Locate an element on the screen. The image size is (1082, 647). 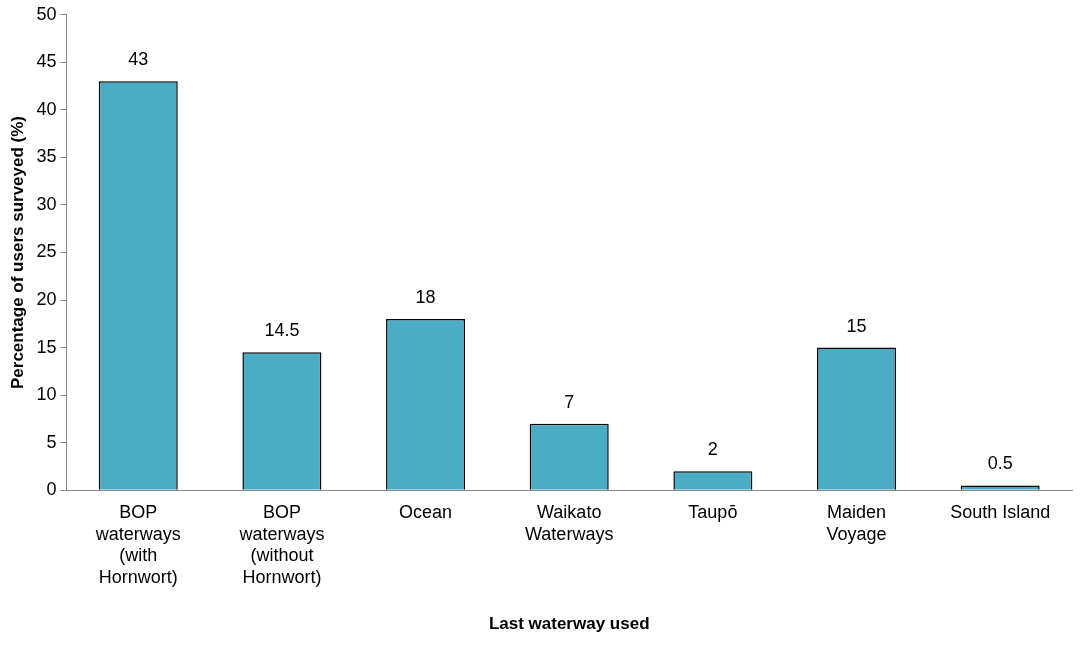
y-axis-title: Percentage of users surveyed (%) is located at coordinates (17, 252).